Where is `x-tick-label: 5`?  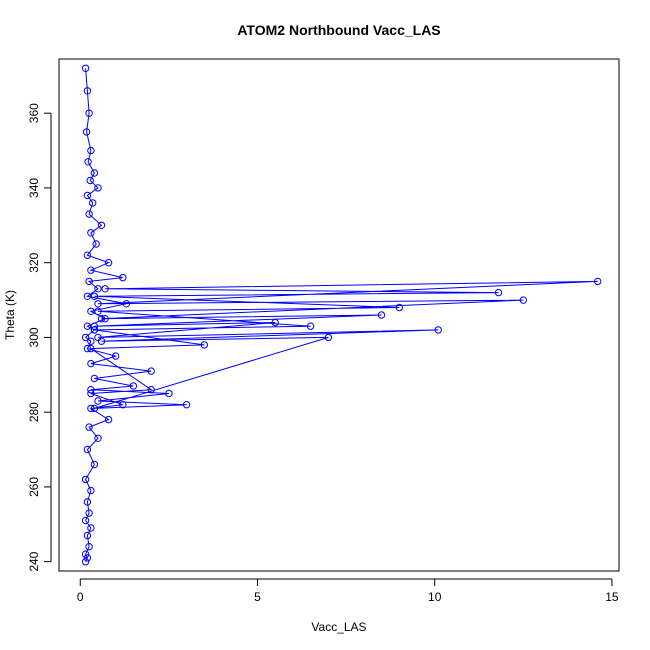
x-tick-label: 5 is located at coordinates (257, 597).